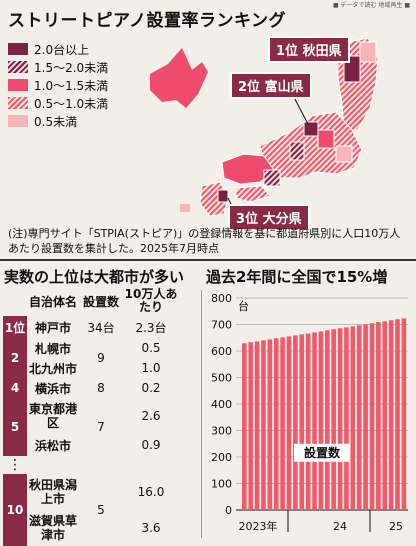 The width and height of the screenshot is (416, 546). Describe the element at coordinates (151, 416) in the screenshot. I see `per-capita-value: 2.6` at that location.